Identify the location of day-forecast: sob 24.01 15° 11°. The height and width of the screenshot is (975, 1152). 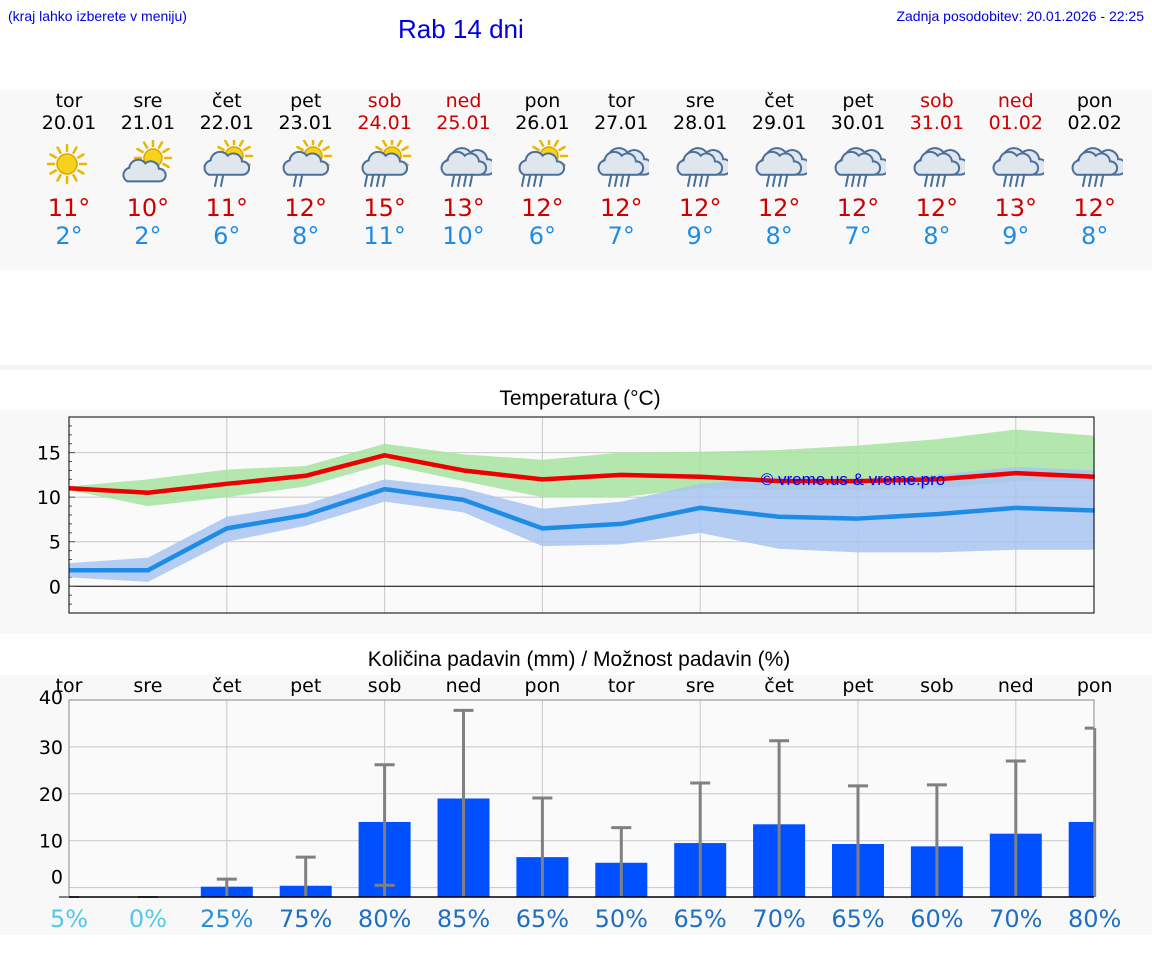
(385, 170).